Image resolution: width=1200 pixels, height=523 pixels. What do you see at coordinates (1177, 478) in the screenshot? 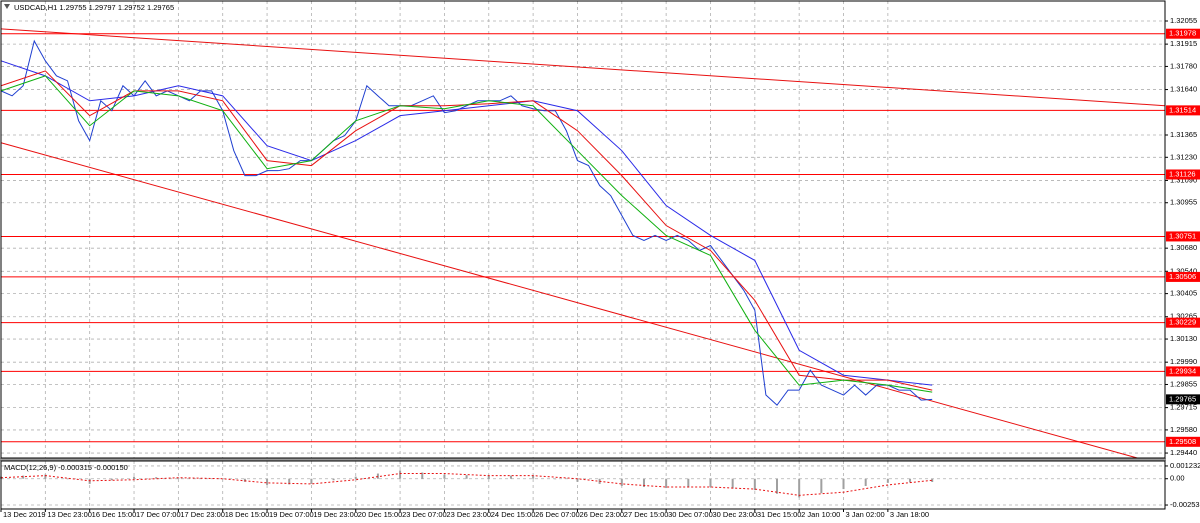
I see `y-tick-label: 0.00` at bounding box center [1177, 478].